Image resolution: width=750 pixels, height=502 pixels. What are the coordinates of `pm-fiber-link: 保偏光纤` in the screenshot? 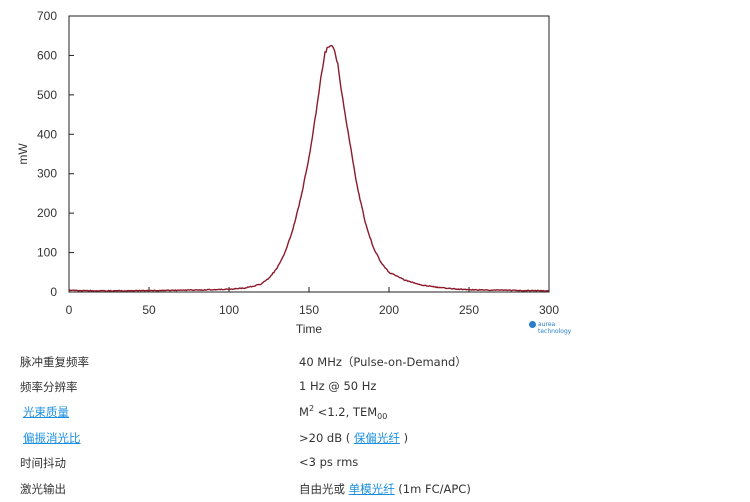 It's located at (376, 438).